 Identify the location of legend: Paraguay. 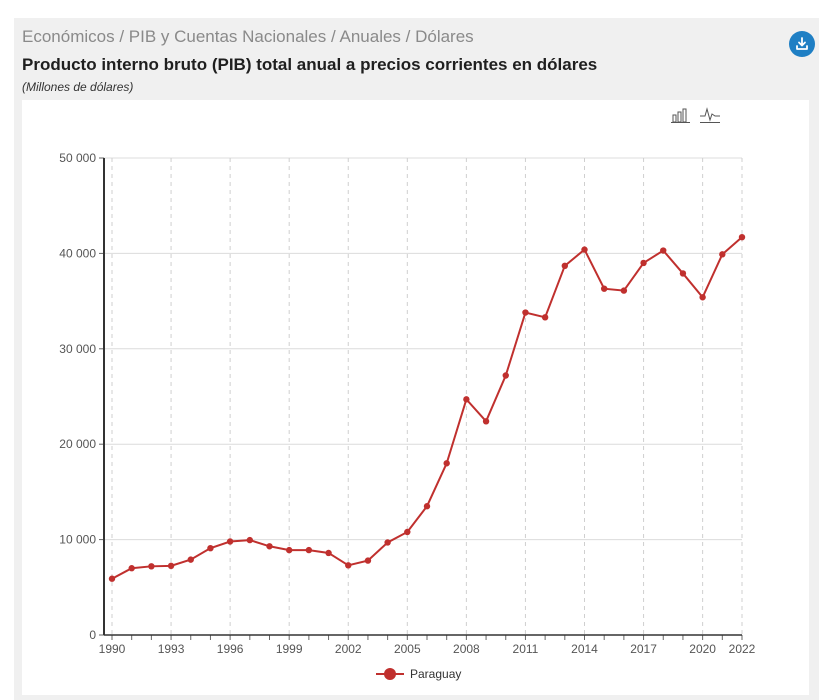
(418, 674).